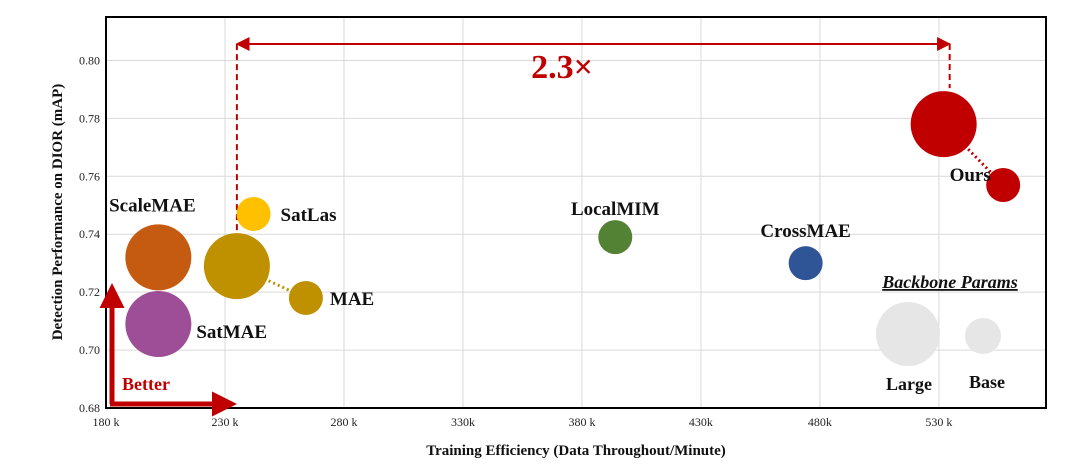 Image resolution: width=1080 pixels, height=475 pixels. I want to click on bubble-mae-large, so click(236, 266).